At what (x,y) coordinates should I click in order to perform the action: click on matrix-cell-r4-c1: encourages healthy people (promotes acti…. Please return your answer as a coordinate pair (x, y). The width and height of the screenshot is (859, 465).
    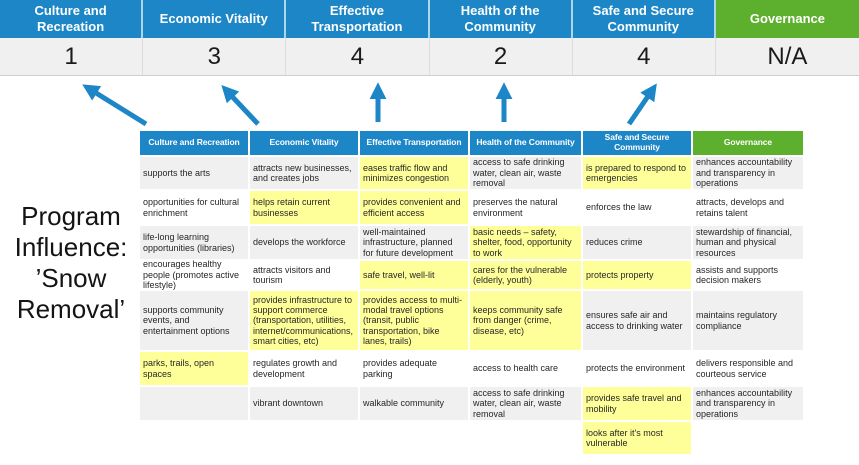
    Looking at the image, I should click on (194, 274).